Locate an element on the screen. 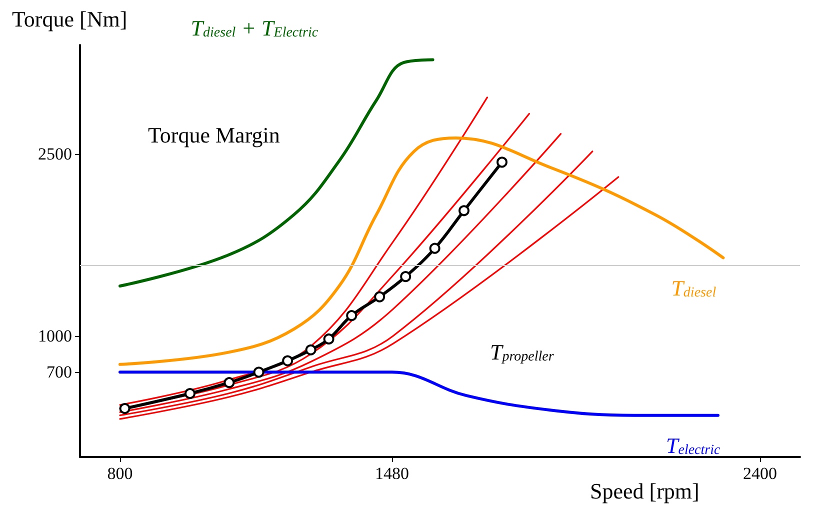 This screenshot has width=830, height=515. series-label: Telectric is located at coordinates (693, 445).